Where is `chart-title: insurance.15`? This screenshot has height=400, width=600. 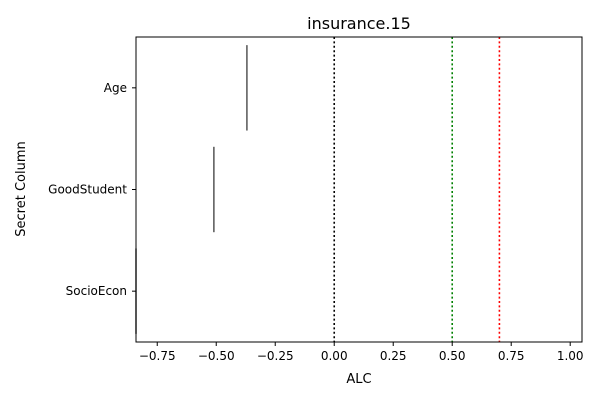
chart-title: insurance.15 is located at coordinates (359, 23).